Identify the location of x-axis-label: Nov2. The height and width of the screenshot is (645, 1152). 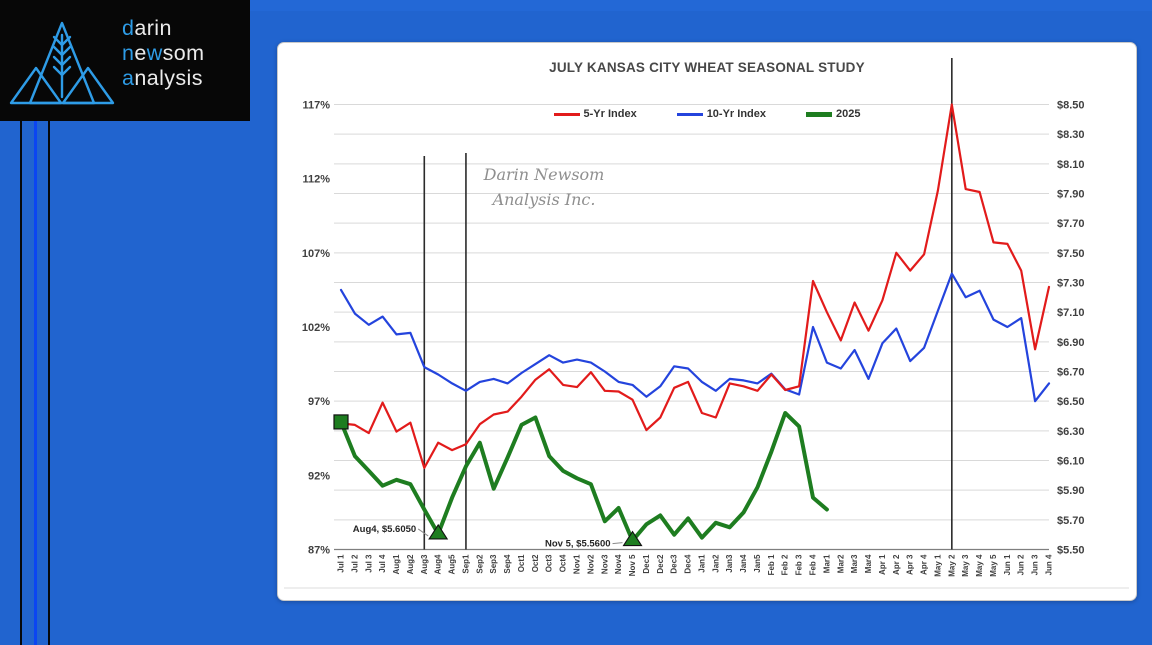
(590, 564).